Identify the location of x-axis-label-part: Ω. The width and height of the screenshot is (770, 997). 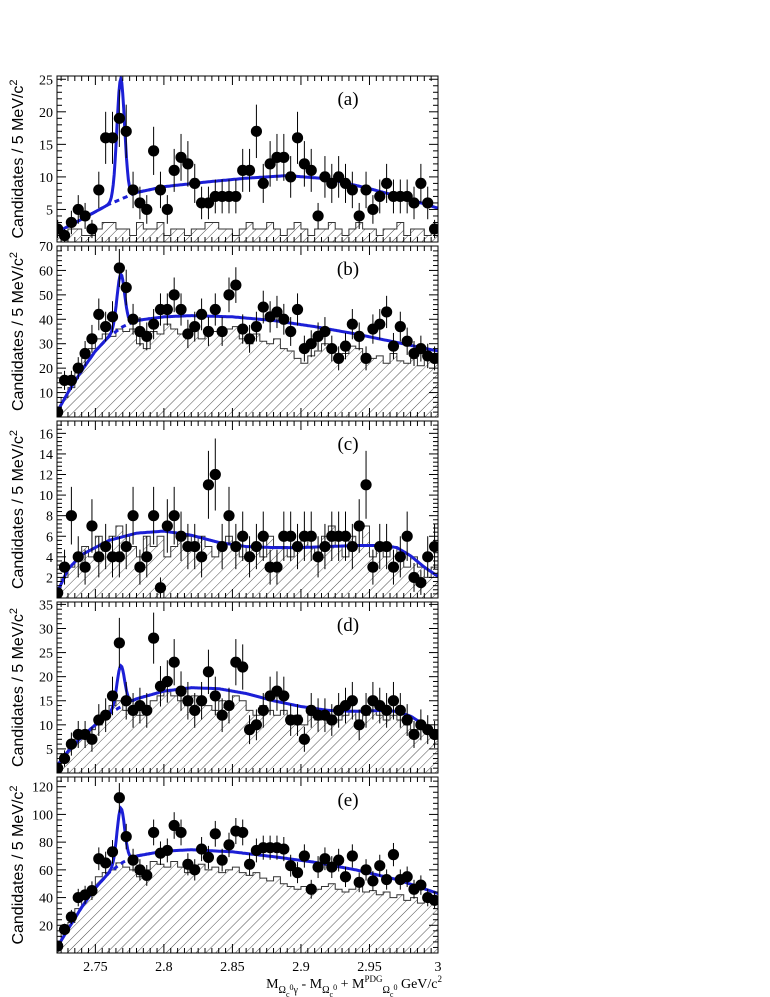
(385, 990).